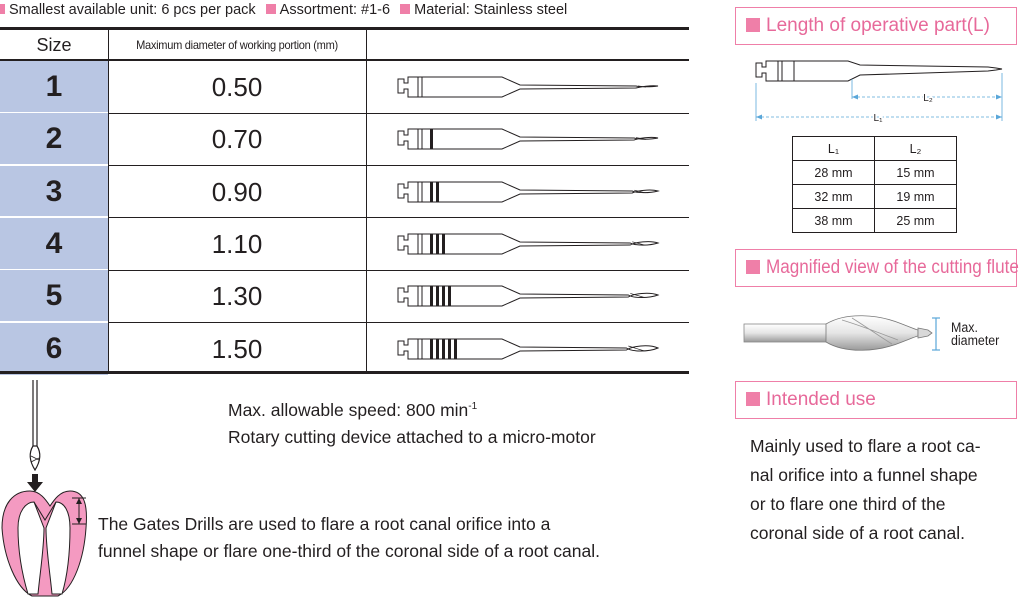 Image resolution: width=1024 pixels, height=602 pixels. Describe the element at coordinates (833, 148) in the screenshot. I see `l1-header: L₁` at that location.